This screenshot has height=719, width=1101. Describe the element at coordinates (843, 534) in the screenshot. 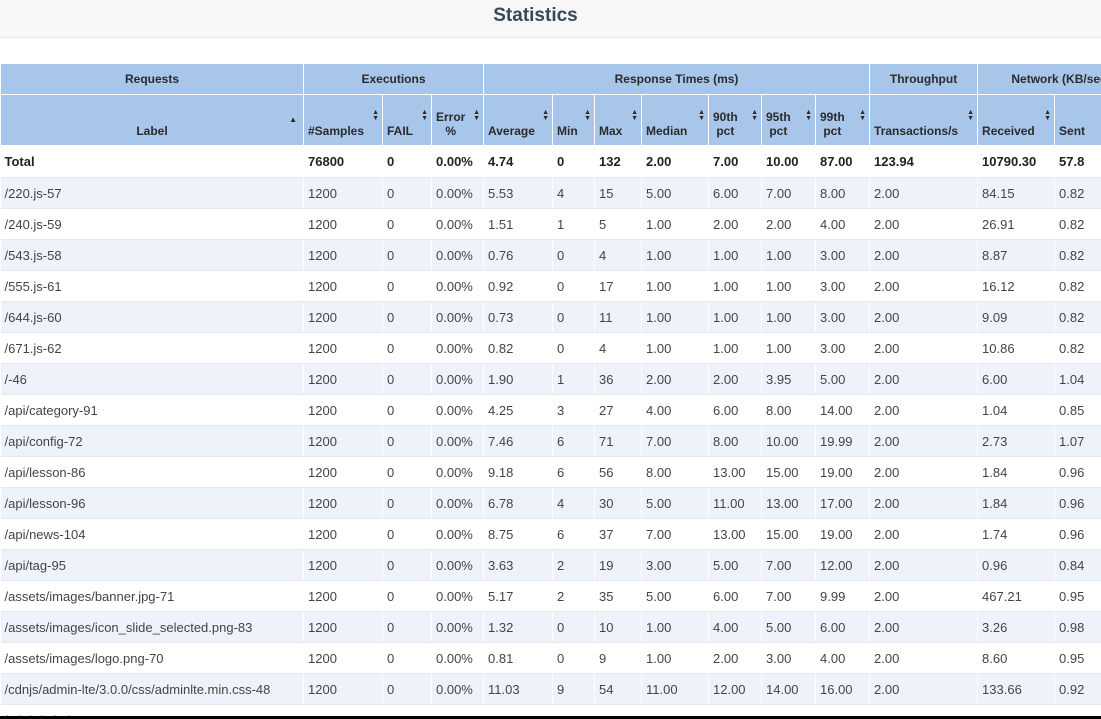

I see `cell-99th-pct: 19.00` at that location.